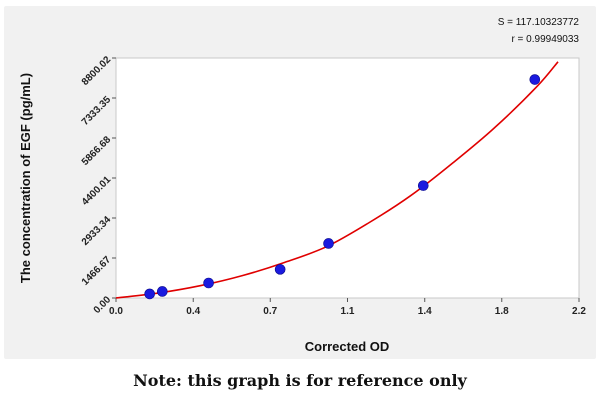 This screenshot has height=409, width=600. I want to click on x-tick-label: 0.4, so click(193, 311).